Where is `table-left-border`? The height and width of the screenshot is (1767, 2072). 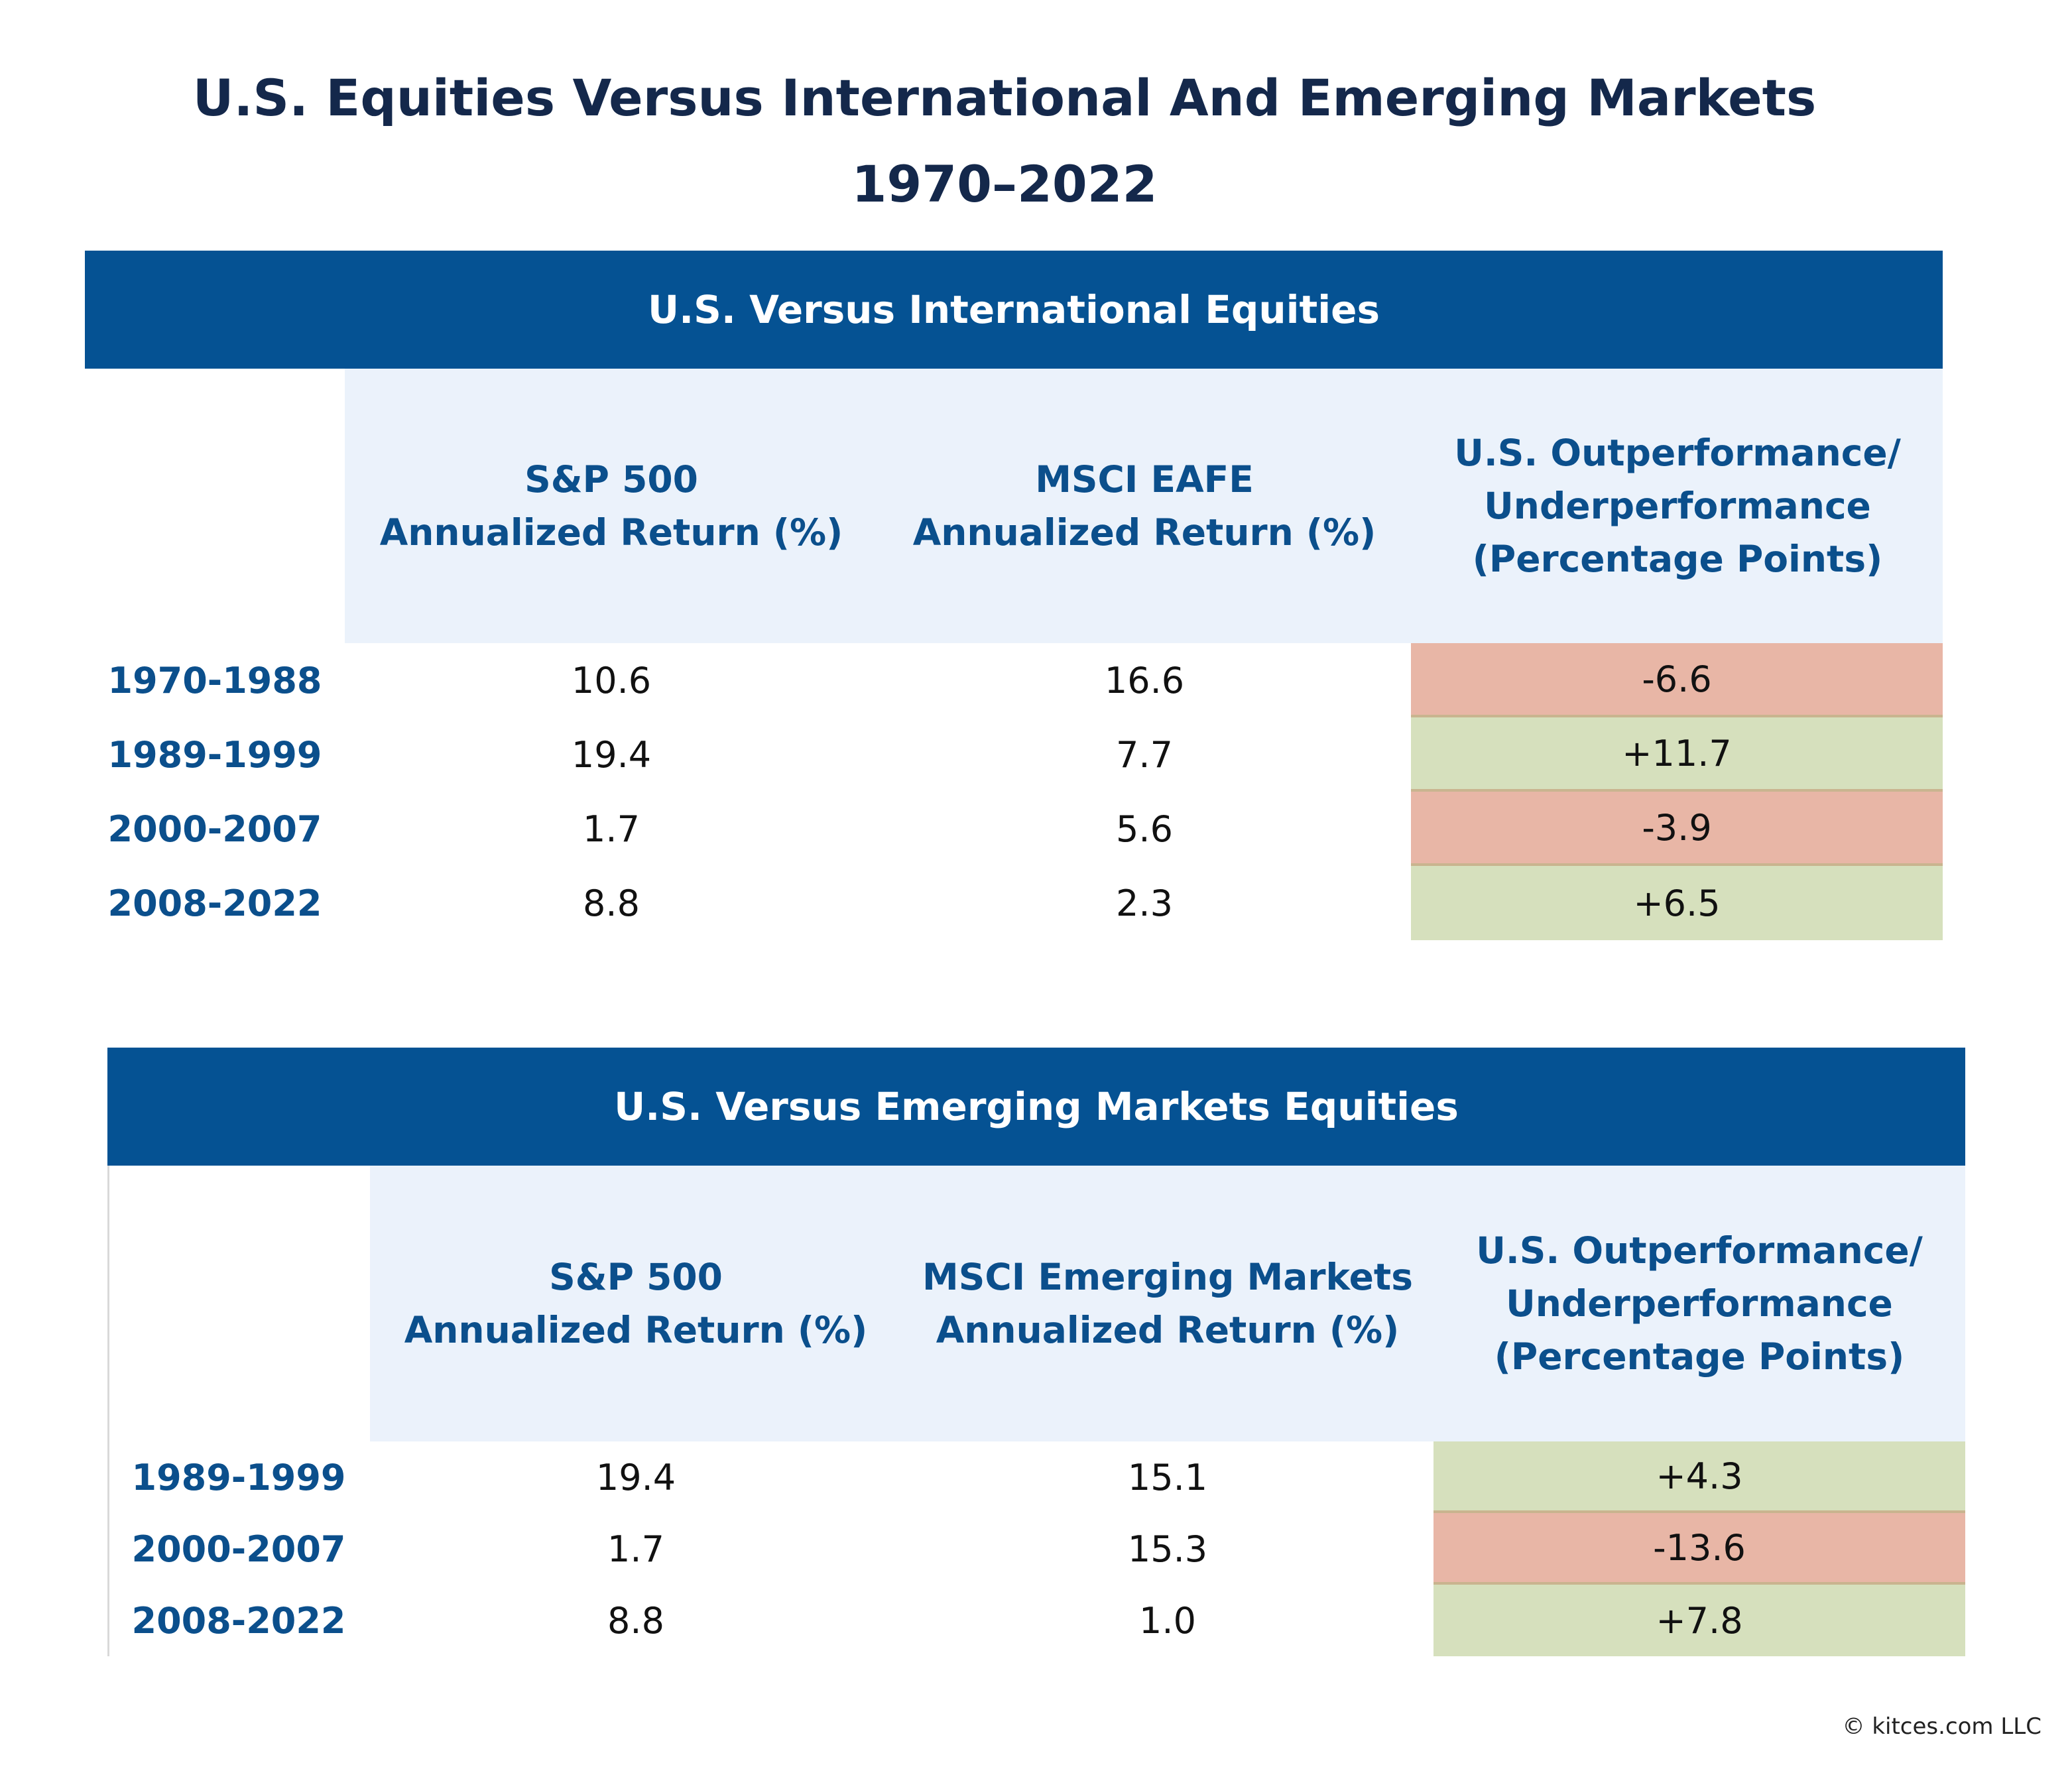
table-left-border is located at coordinates (108, 1411).